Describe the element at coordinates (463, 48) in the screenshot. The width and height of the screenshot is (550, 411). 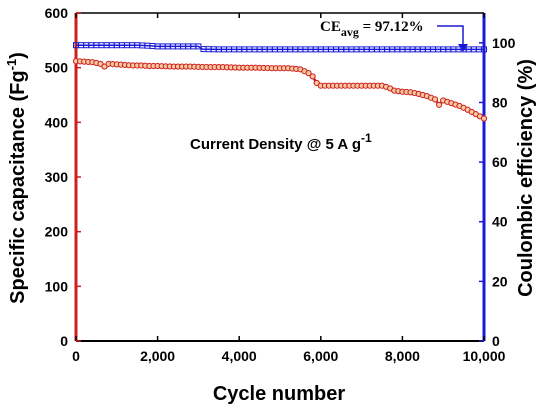
I see `ce-note-arrowhead` at that location.